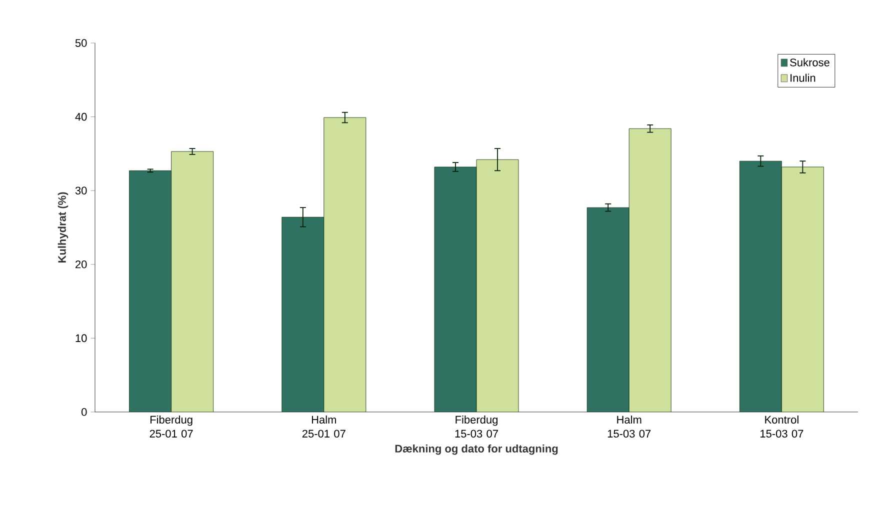 The image size is (879, 508). What do you see at coordinates (324, 427) in the screenshot?
I see `x-tick-label: Halm 25-01 07` at bounding box center [324, 427].